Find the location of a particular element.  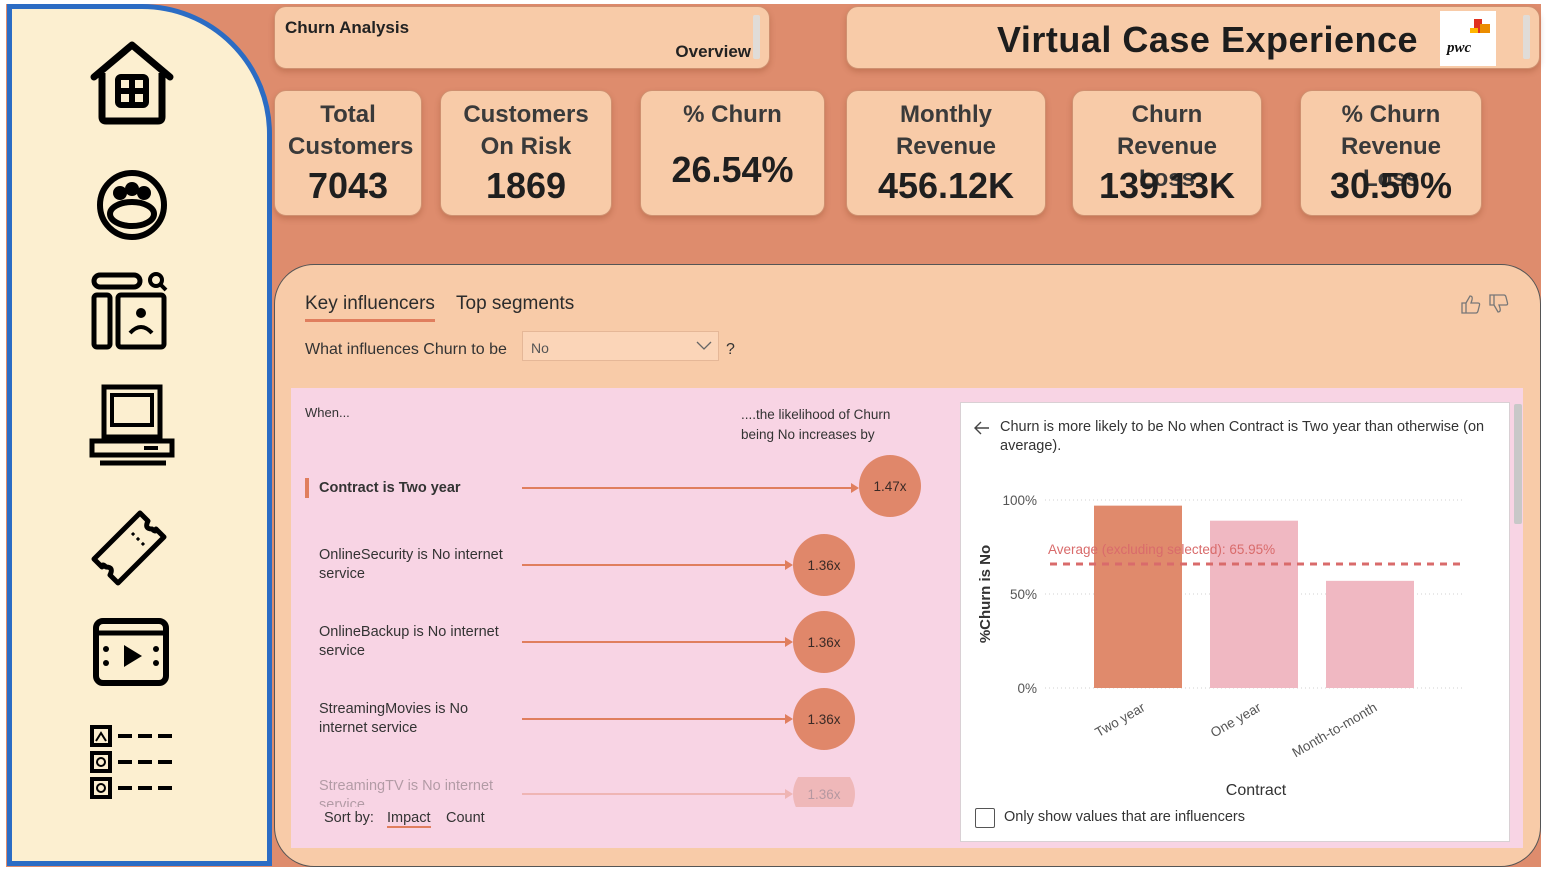

report-title-card: Churn Analysis Overview is located at coordinates (522, 37).